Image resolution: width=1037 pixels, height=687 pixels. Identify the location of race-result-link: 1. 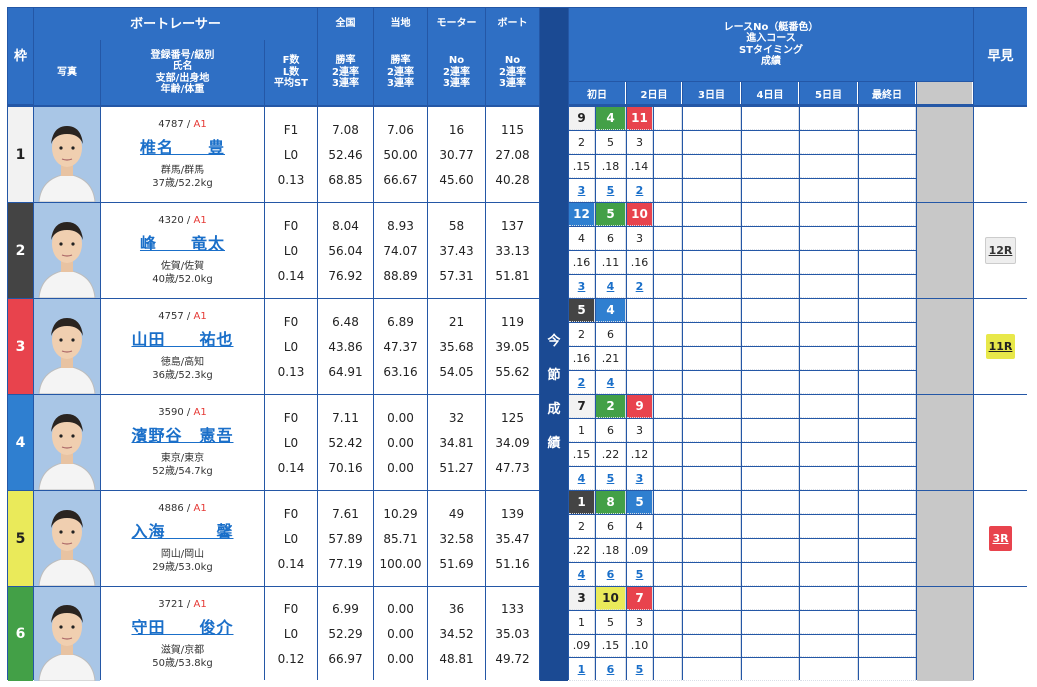
(582, 669).